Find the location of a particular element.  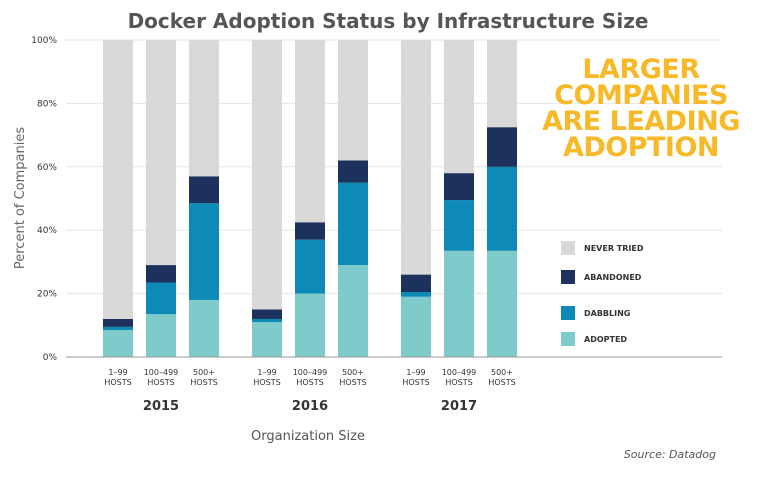

year-labels: 2015 2016 2017 is located at coordinates (310, 406).